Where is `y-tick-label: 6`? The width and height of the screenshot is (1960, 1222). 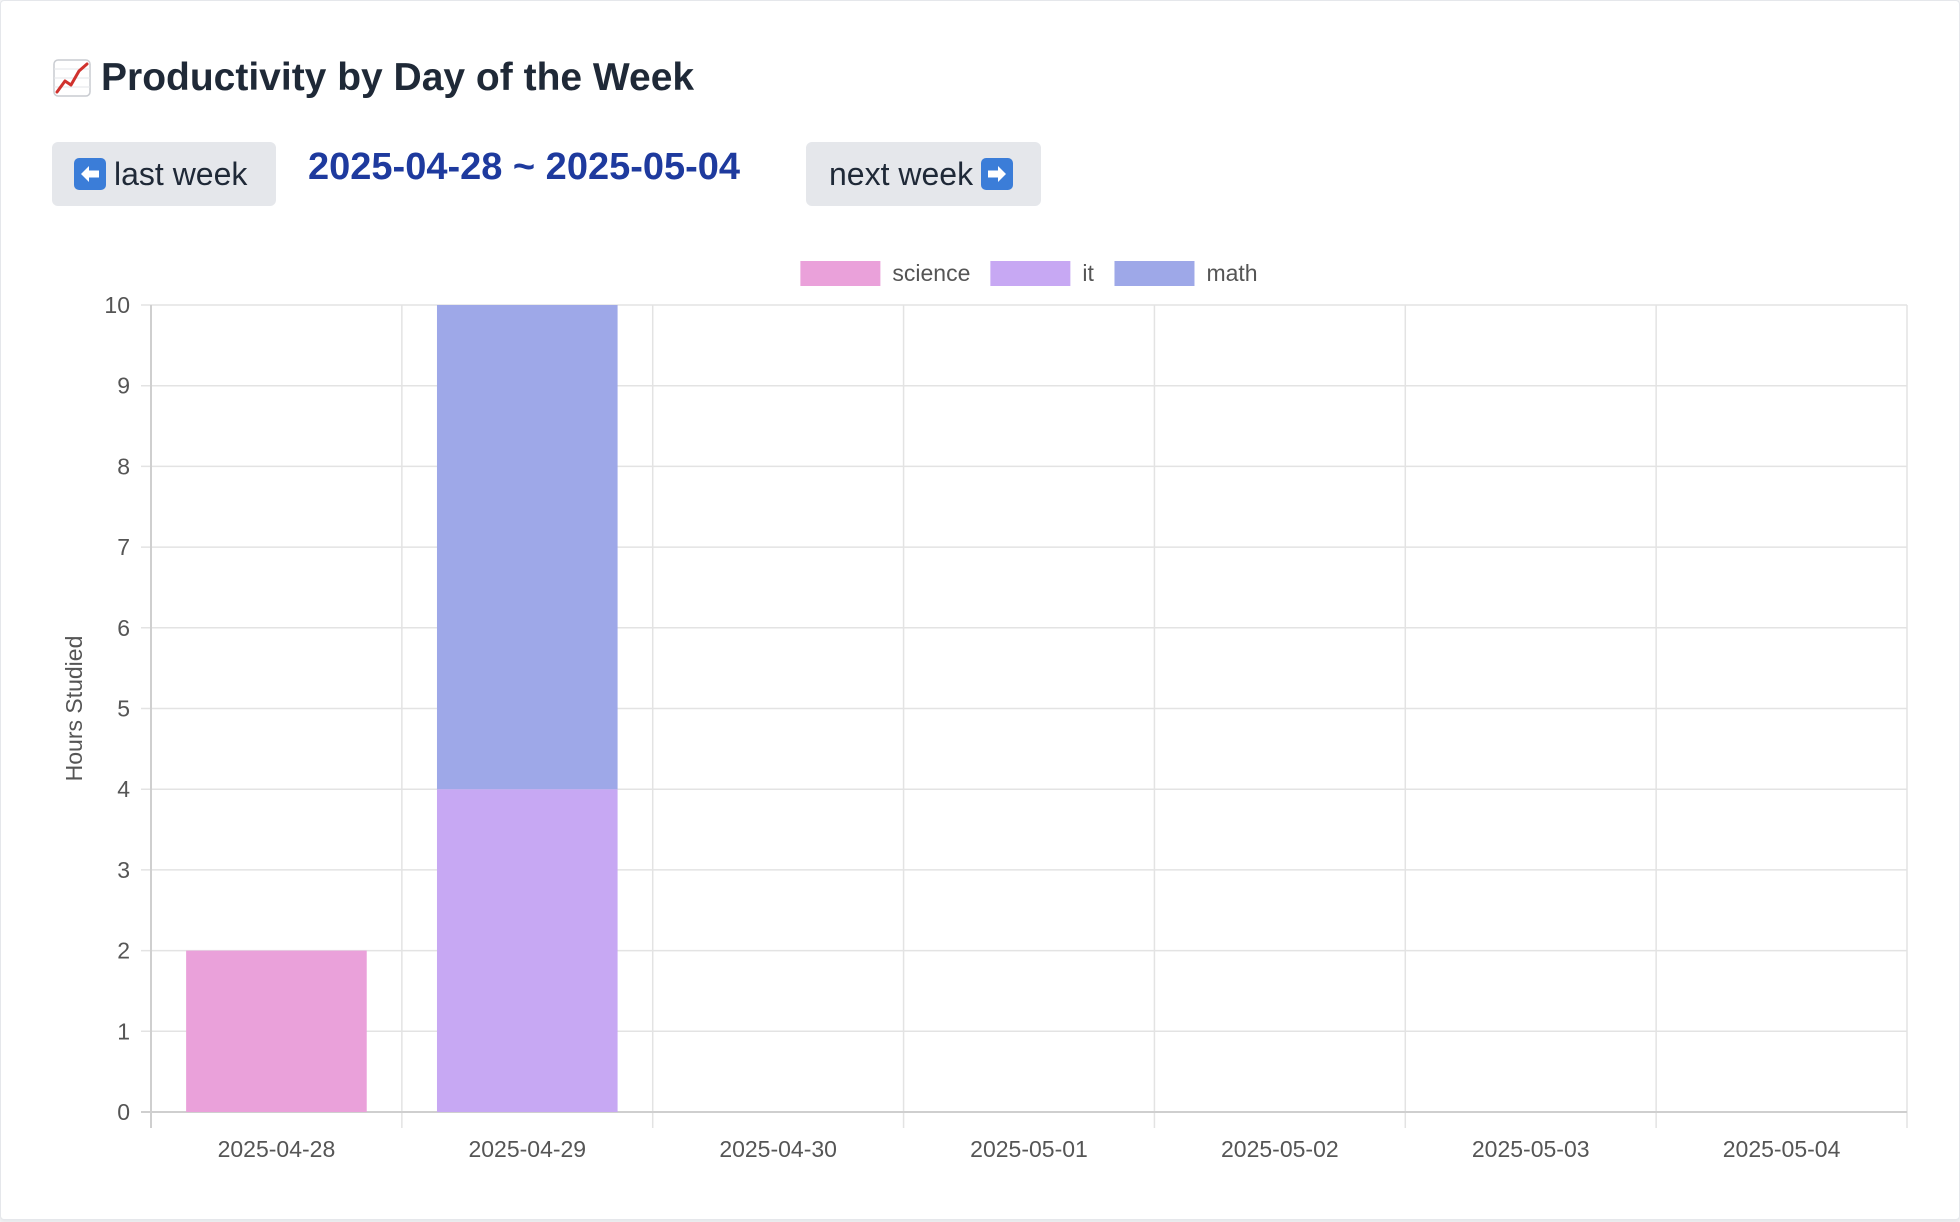
y-tick-label: 6 is located at coordinates (123, 628).